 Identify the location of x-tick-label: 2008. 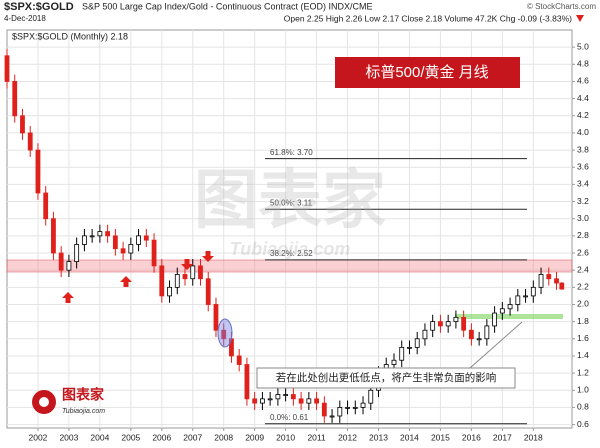
(223, 437).